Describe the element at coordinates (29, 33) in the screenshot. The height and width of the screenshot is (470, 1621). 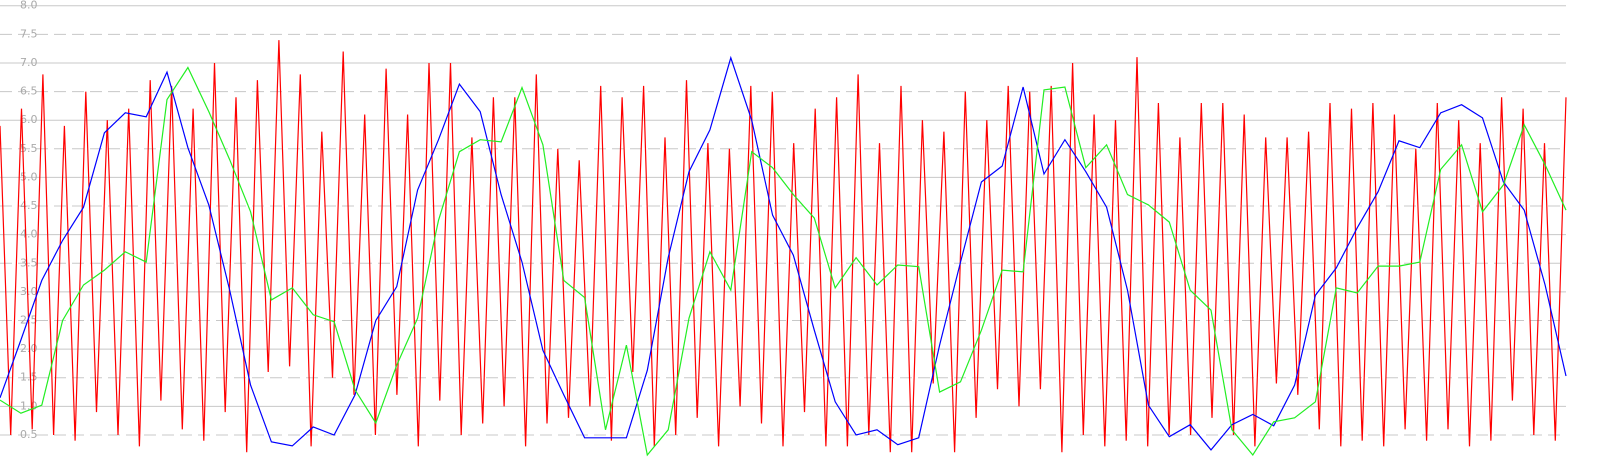
I see `y-tick-label: 7.5` at that location.